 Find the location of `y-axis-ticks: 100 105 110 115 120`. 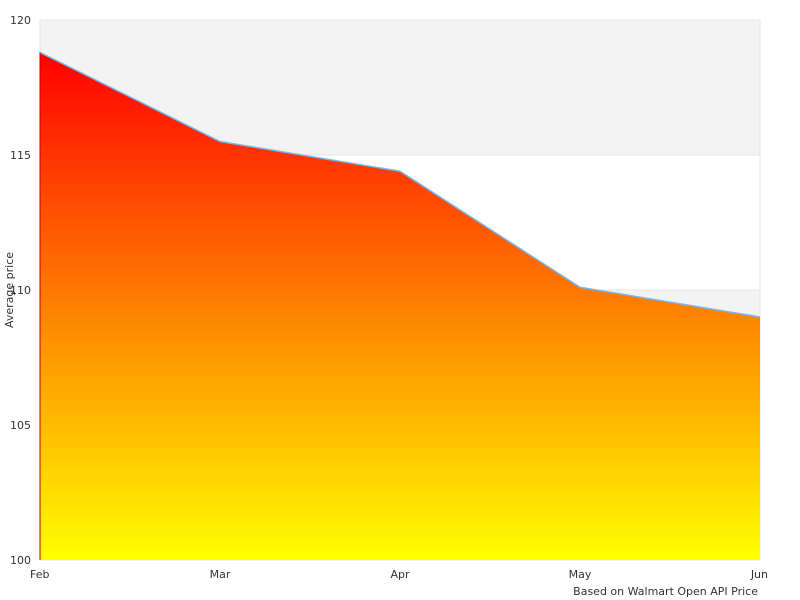

y-axis-ticks: 100 105 110 115 120 is located at coordinates (20, 290).